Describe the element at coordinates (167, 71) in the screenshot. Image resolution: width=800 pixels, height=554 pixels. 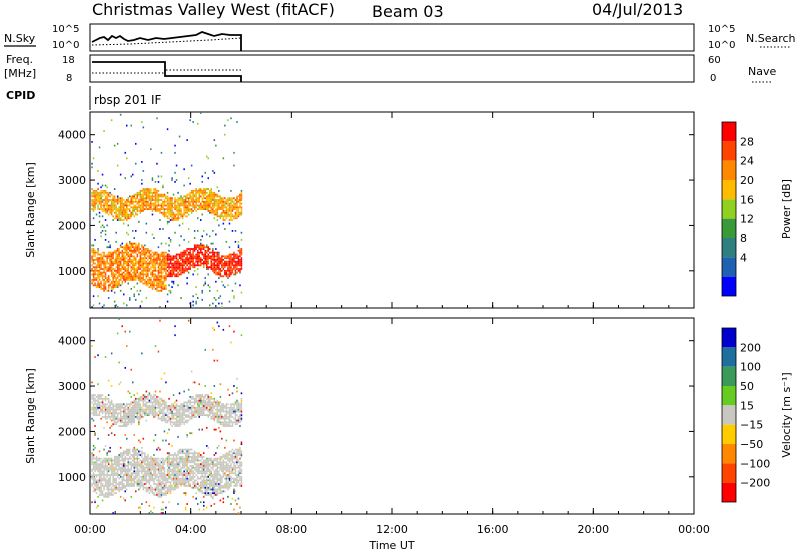
I see `freq-trace` at that location.